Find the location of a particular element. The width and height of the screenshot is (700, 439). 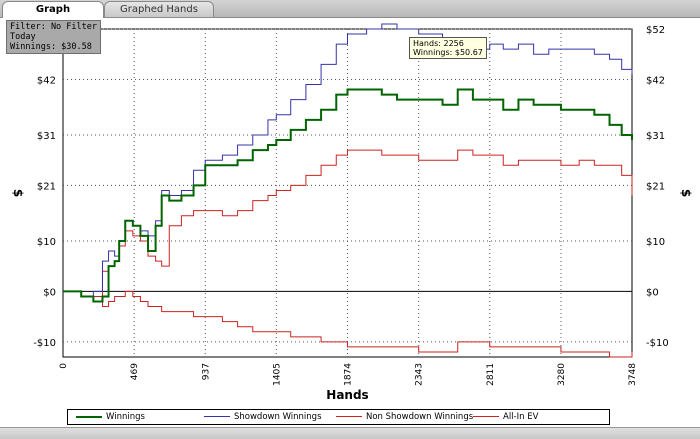

x-axis-label: Hands is located at coordinates (347, 395).